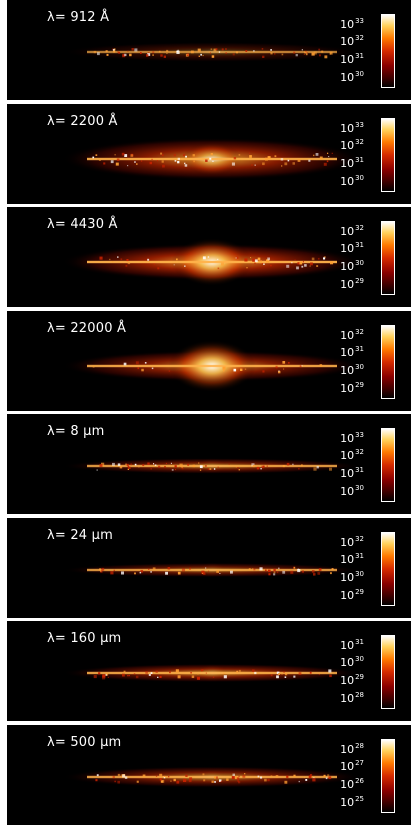  What do you see at coordinates (352, 388) in the screenshot?
I see `colorbar-tick-label: 1029` at bounding box center [352, 388].